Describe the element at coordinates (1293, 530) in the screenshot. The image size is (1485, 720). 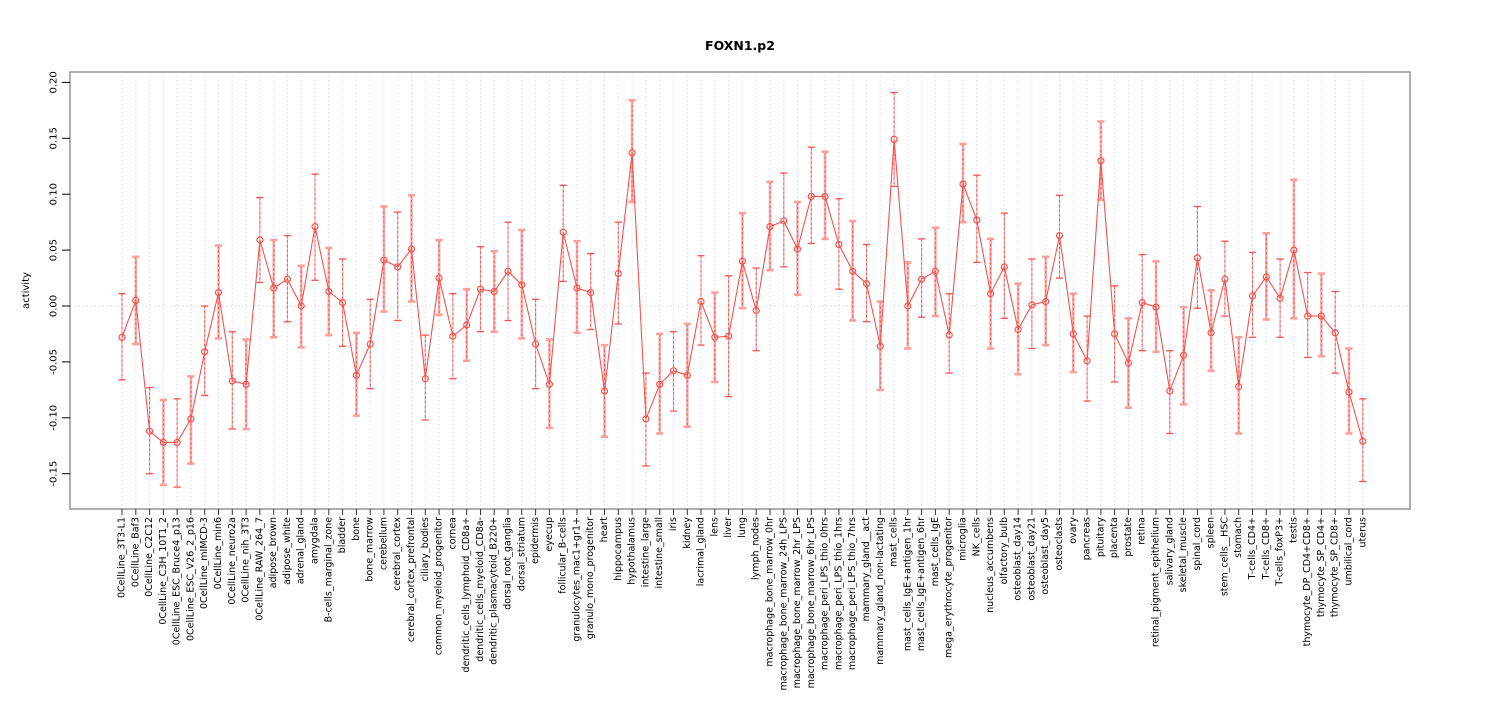
I see `svg-text: testis` at that location.